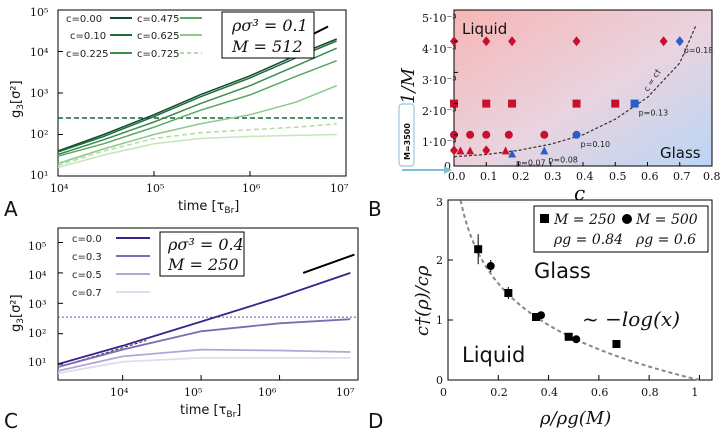  Describe the element at coordinates (448, 170) in the screenshot. I see `m-label-arrowhead` at that location.